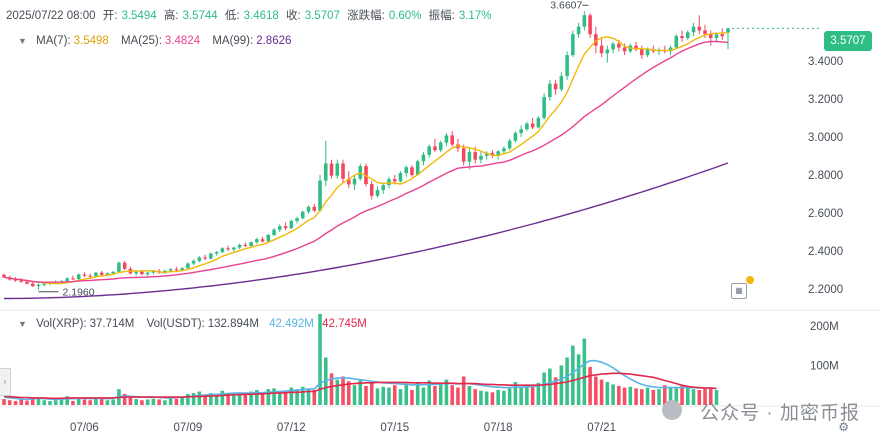 This screenshot has height=445, width=880. Describe the element at coordinates (200, 16) in the screenshot. I see `high-value: 3.5744` at that location.